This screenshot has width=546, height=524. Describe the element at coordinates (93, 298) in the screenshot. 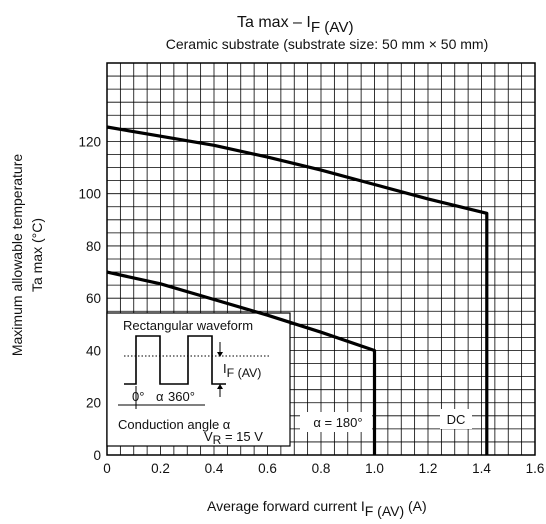

I see `y-tick-label: 60` at that location.